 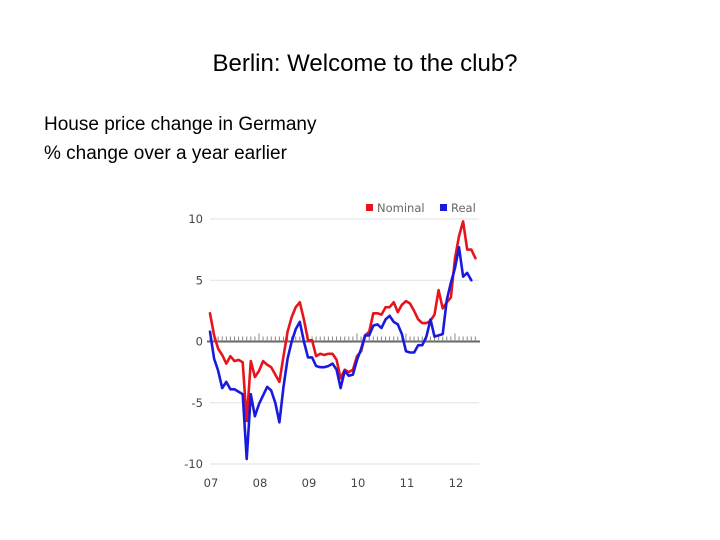 I want to click on legend-label-nominal: Nominal, so click(x=401, y=208).